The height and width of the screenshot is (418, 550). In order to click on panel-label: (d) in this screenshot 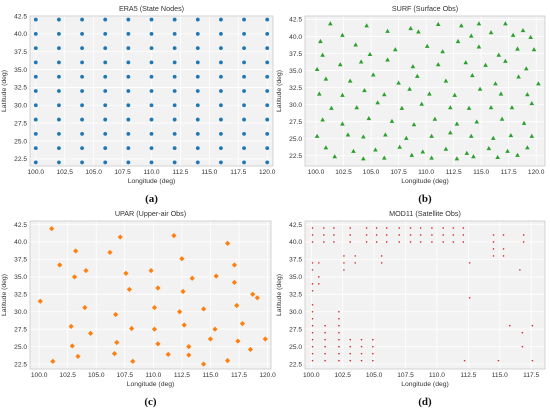, I will do `click(425, 402)`.